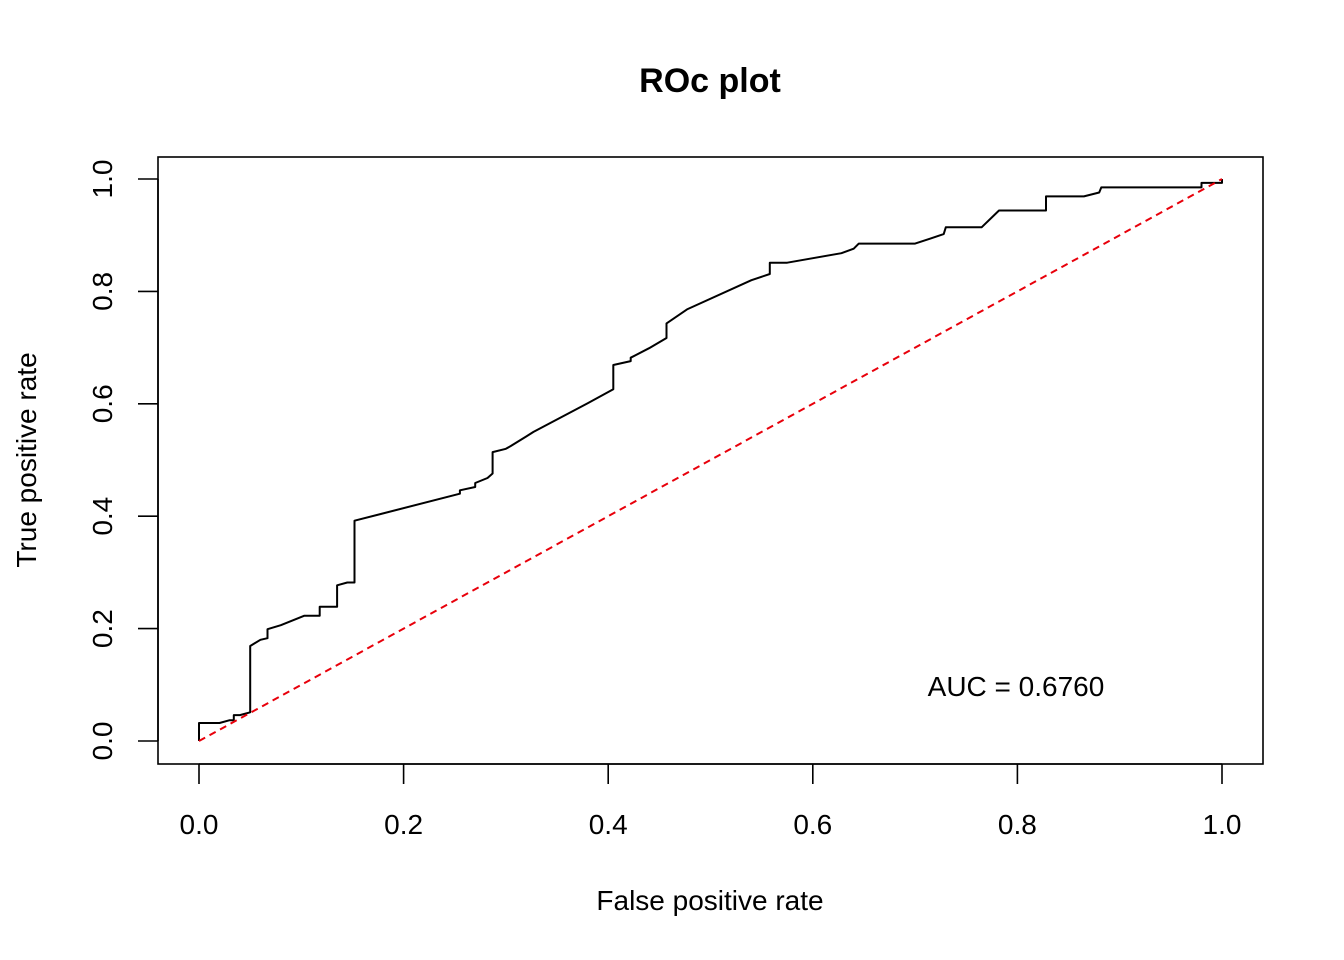  What do you see at coordinates (1016, 686) in the screenshot?
I see `auc-annotation: AUC = 0.6760` at bounding box center [1016, 686].